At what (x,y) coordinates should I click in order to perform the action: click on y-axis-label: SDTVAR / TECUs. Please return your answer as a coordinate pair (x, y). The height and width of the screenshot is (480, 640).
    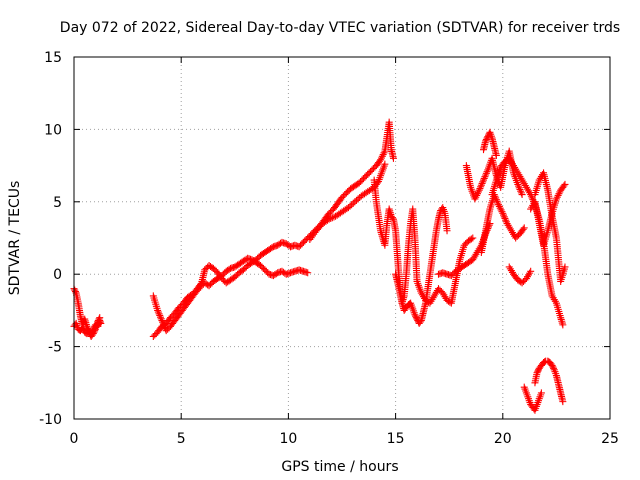
    Looking at the image, I should click on (15, 238).